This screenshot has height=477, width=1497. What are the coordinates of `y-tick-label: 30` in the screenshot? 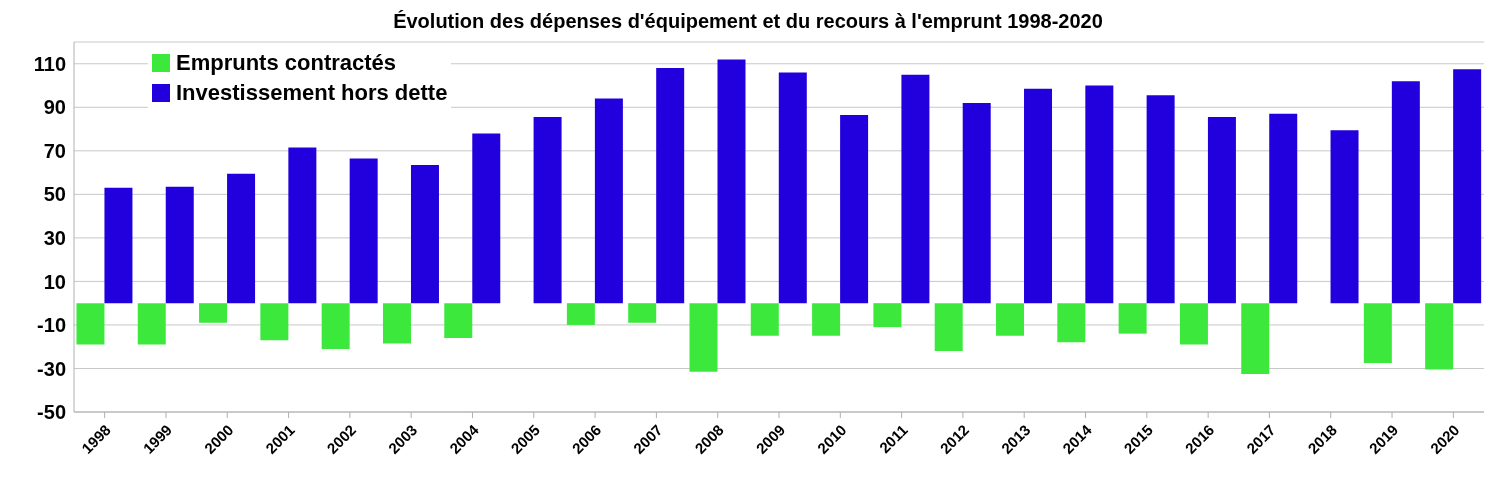 It's located at (54, 237).